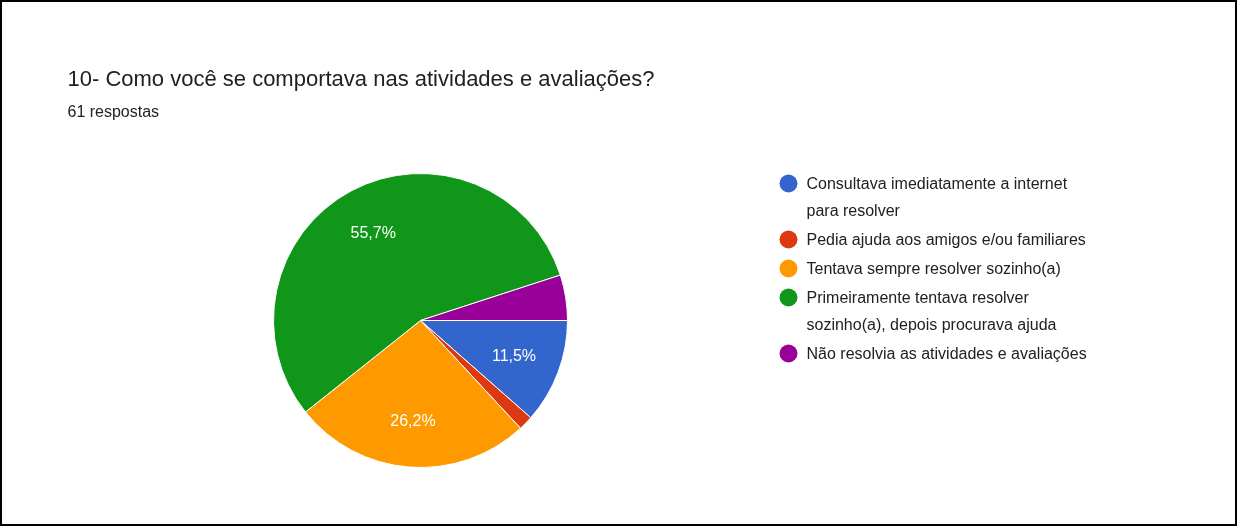 The image size is (1237, 526). Describe the element at coordinates (113, 111) in the screenshot. I see `text: 61 respostas` at that location.